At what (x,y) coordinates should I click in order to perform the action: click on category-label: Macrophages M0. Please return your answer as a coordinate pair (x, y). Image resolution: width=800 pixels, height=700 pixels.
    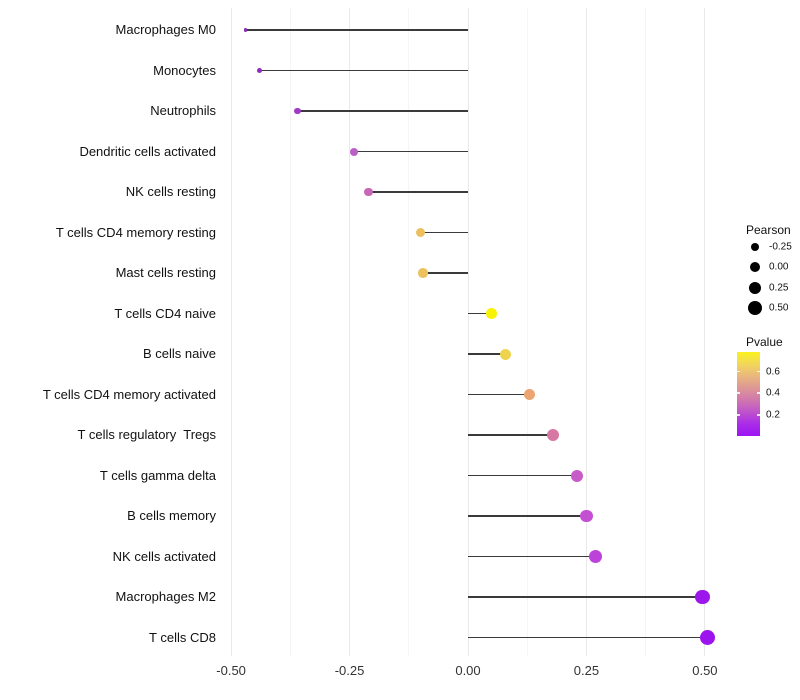
    Looking at the image, I should click on (165, 29).